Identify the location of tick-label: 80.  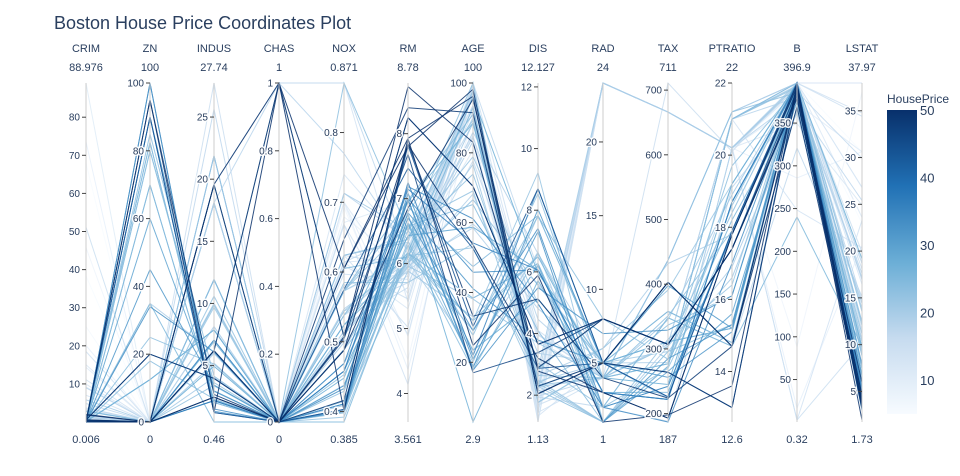
(139, 151).